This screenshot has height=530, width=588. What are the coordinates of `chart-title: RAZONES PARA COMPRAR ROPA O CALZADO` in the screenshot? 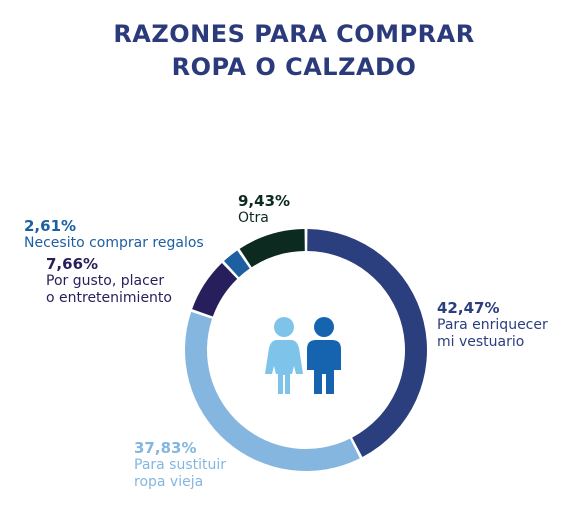 It's located at (294, 51).